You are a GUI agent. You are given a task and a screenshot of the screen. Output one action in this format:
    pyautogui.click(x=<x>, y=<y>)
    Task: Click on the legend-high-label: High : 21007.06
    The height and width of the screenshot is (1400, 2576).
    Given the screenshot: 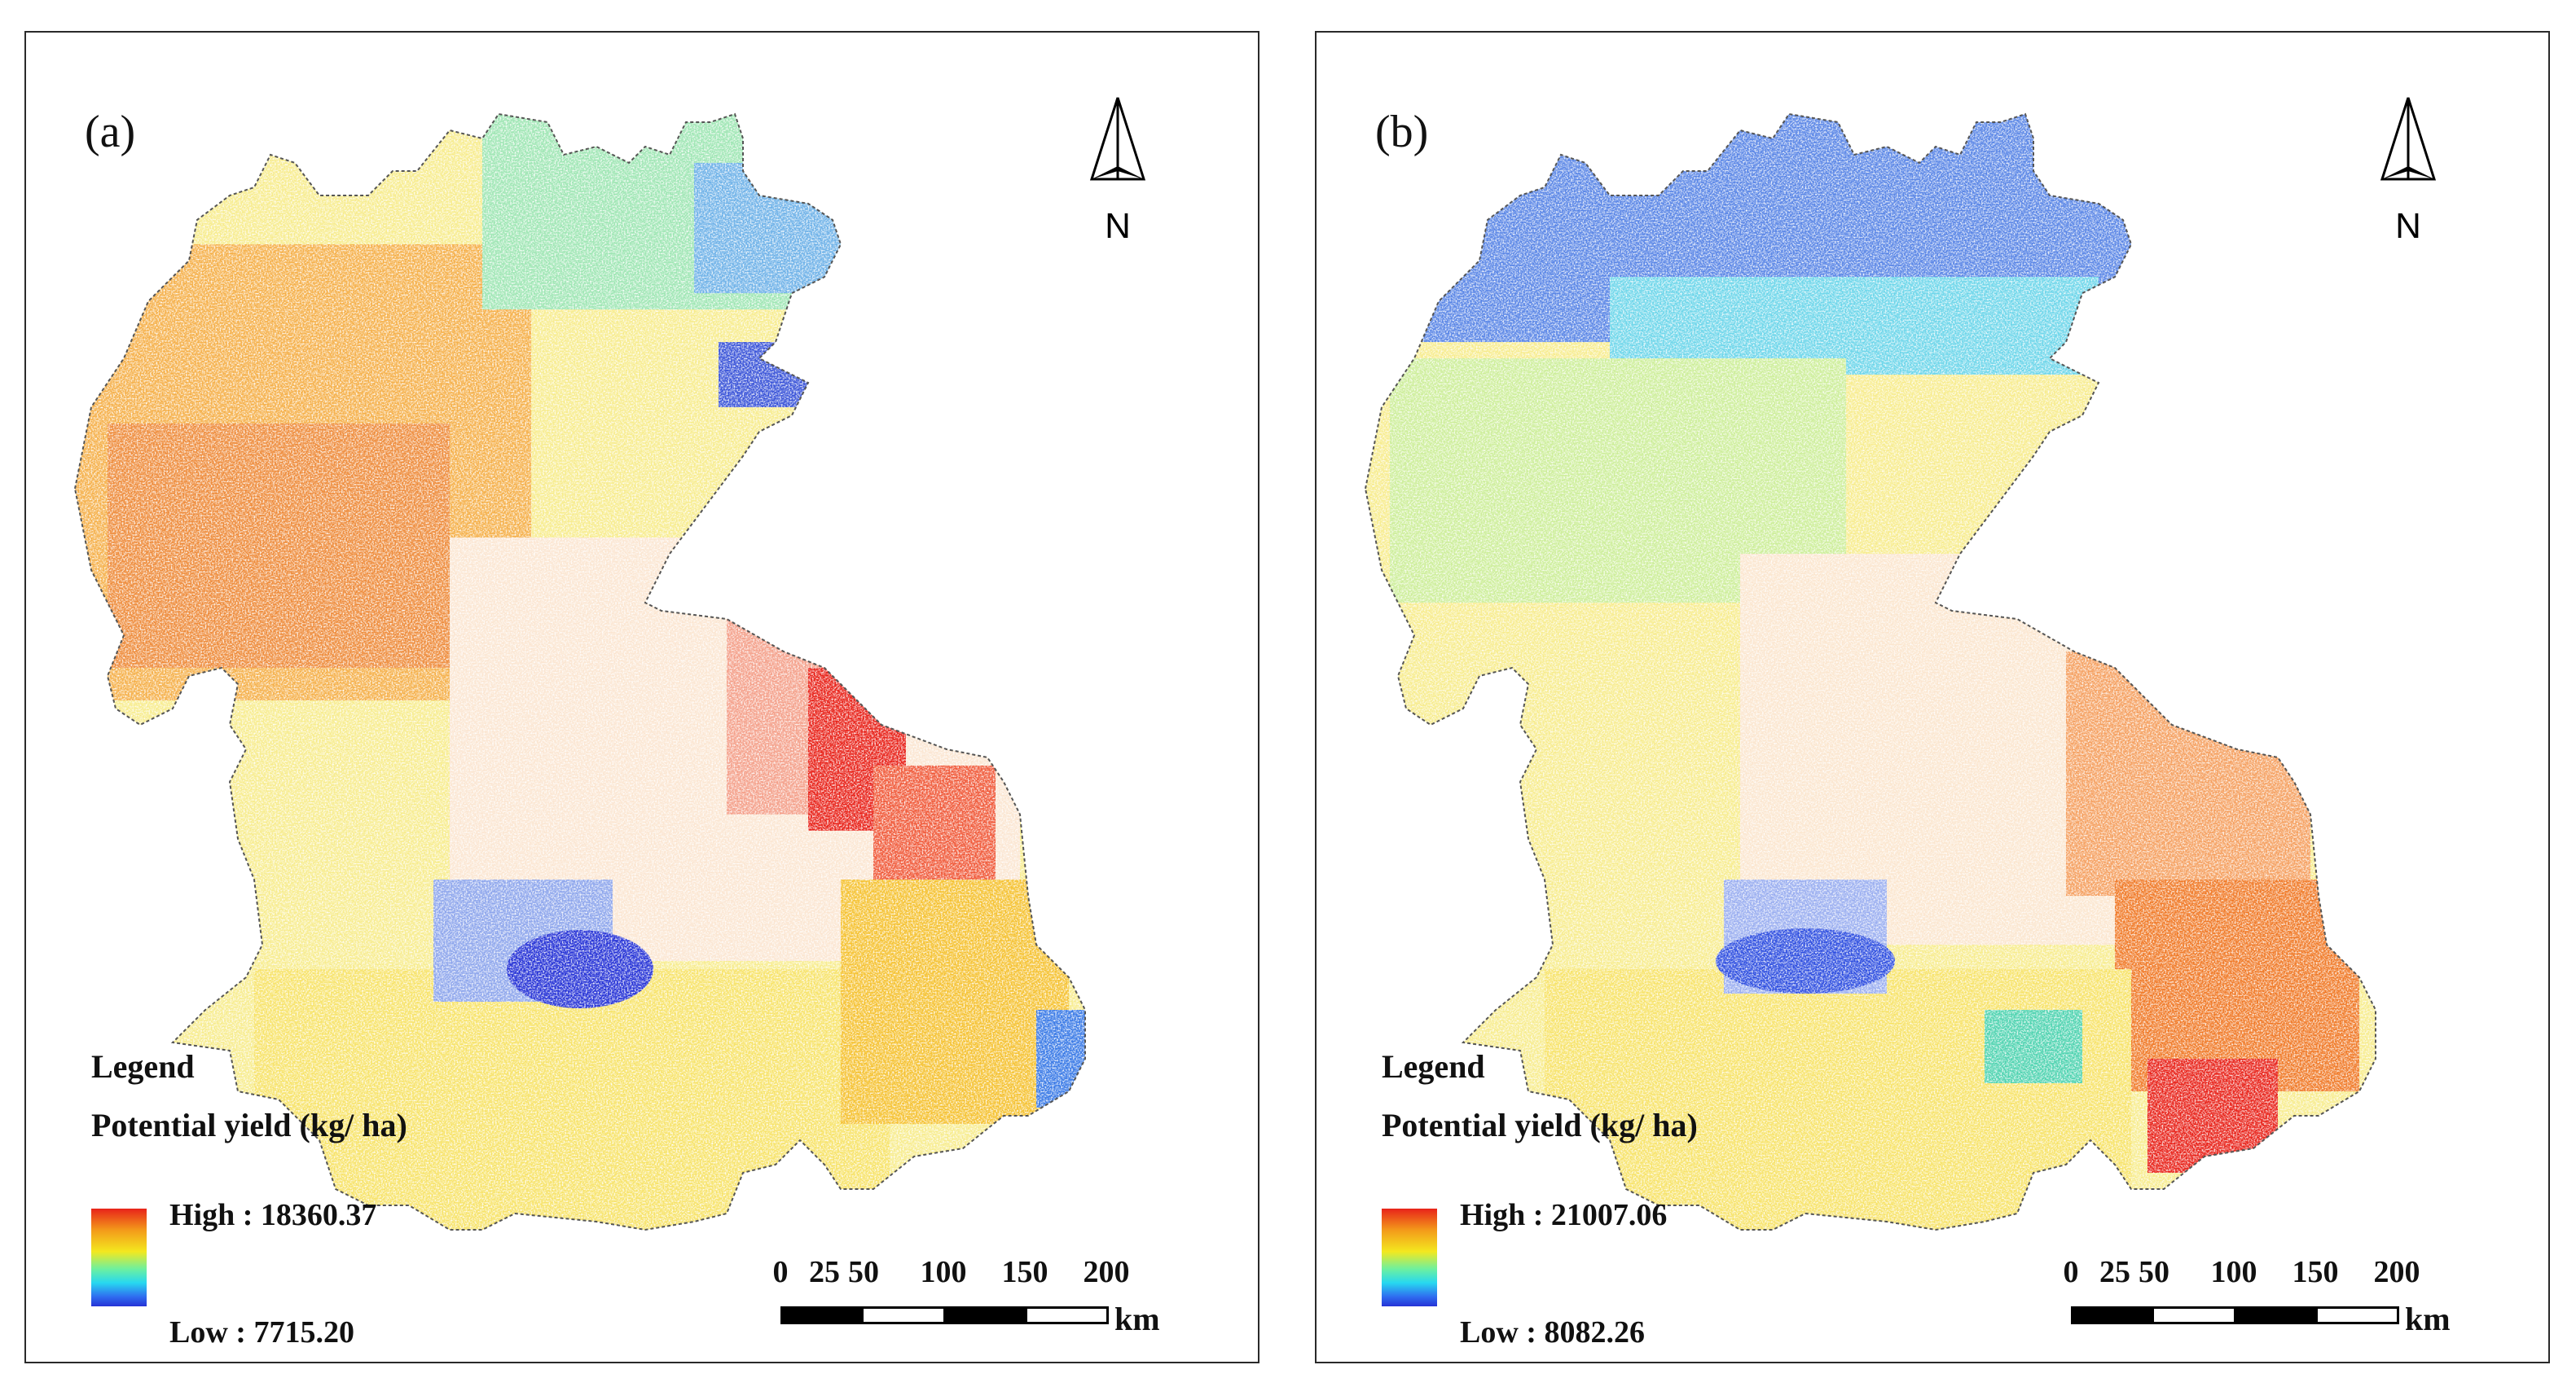 What is the action you would take?
    pyautogui.click(x=1564, y=1215)
    